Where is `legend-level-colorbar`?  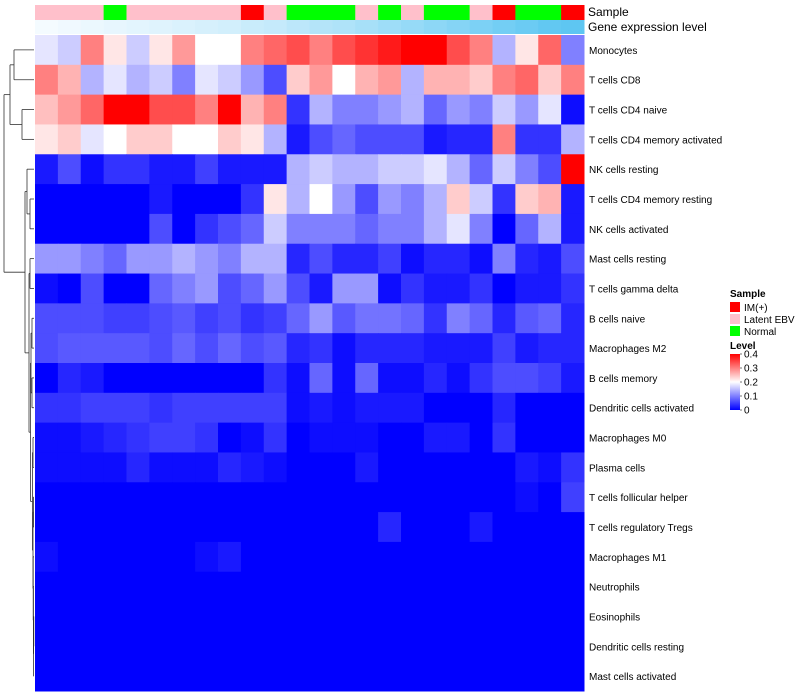 legend-level-colorbar is located at coordinates (735, 382).